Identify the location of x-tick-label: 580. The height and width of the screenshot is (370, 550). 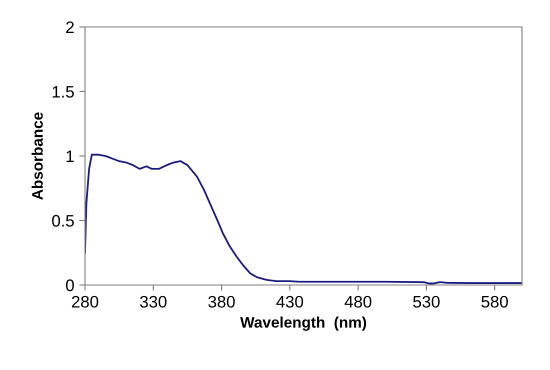
(494, 302).